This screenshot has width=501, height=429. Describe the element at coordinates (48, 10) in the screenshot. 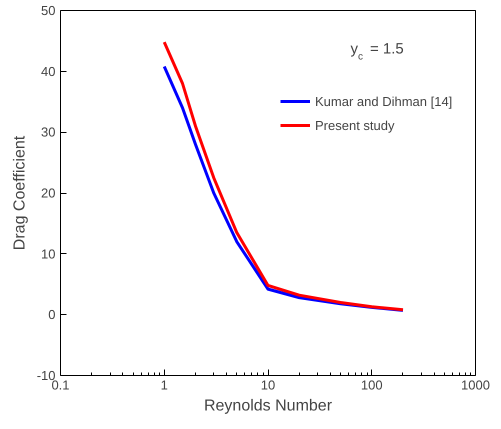

I see `y-tick-label: 50` at that location.